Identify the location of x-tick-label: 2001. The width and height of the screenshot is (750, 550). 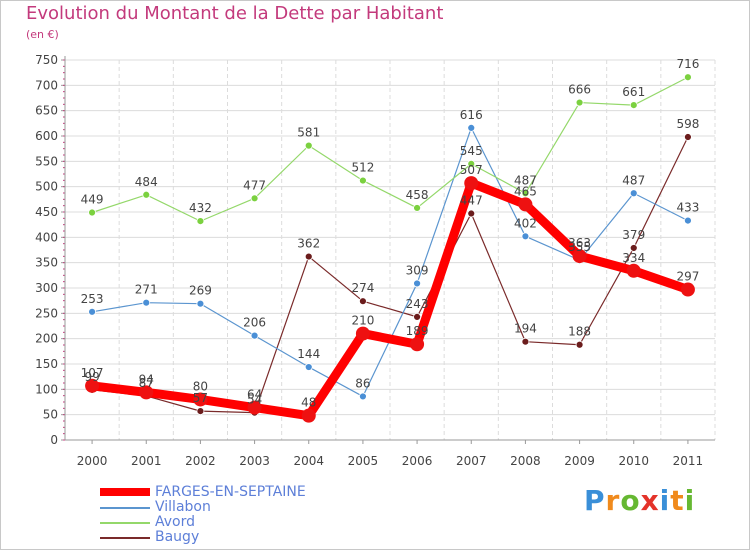
(146, 461).